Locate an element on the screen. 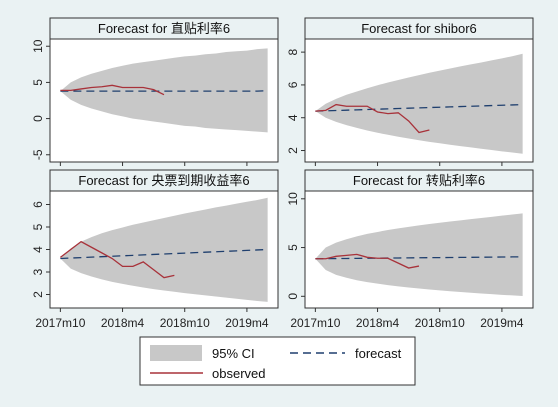  legend-observed-label: observed is located at coordinates (238, 373).